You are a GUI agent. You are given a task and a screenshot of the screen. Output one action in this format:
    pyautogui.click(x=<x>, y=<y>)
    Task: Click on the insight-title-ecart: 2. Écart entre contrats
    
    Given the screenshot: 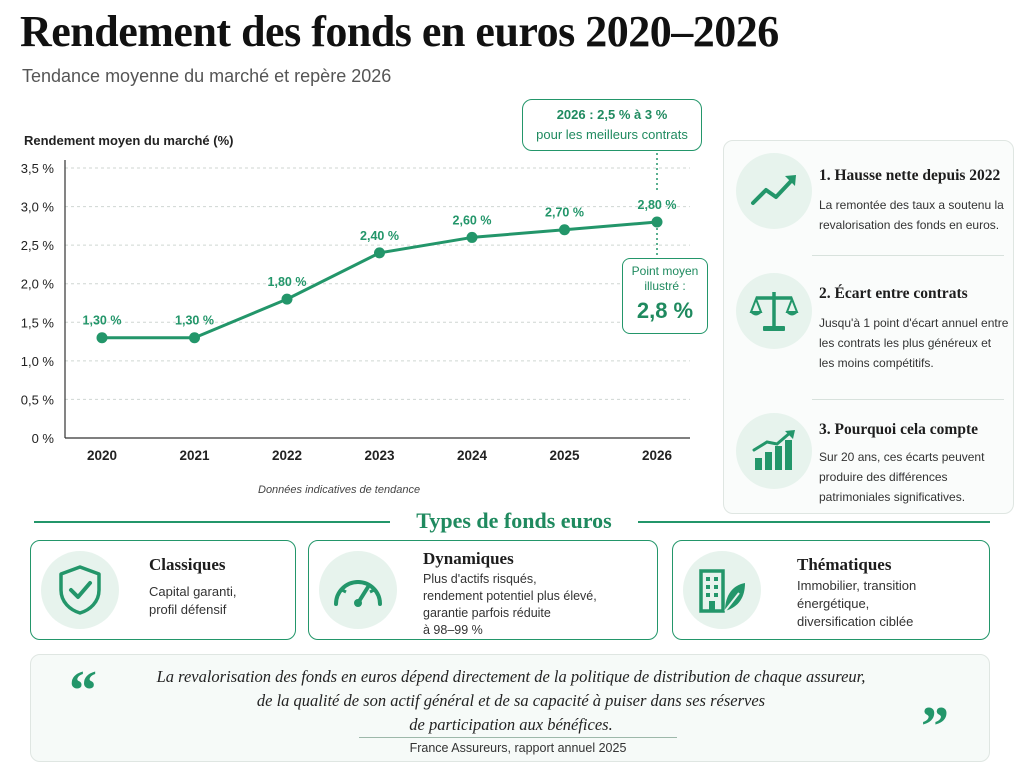 What is the action you would take?
    pyautogui.click(x=893, y=293)
    